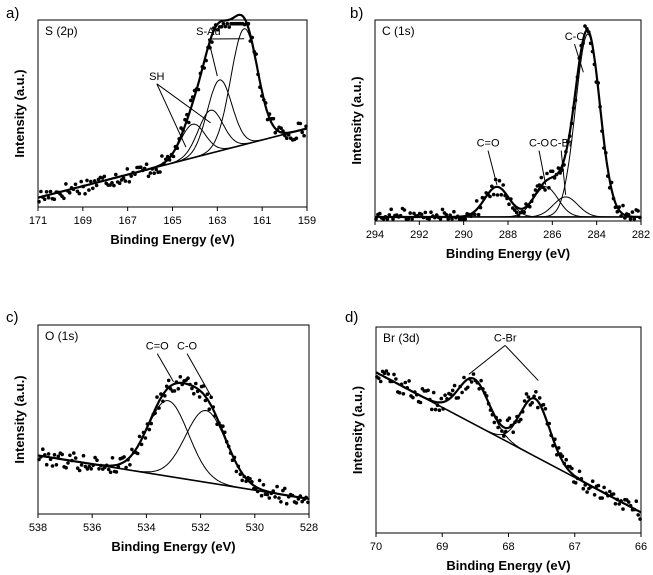 The width and height of the screenshot is (653, 575). I want to click on panel-label: b), so click(356, 13).